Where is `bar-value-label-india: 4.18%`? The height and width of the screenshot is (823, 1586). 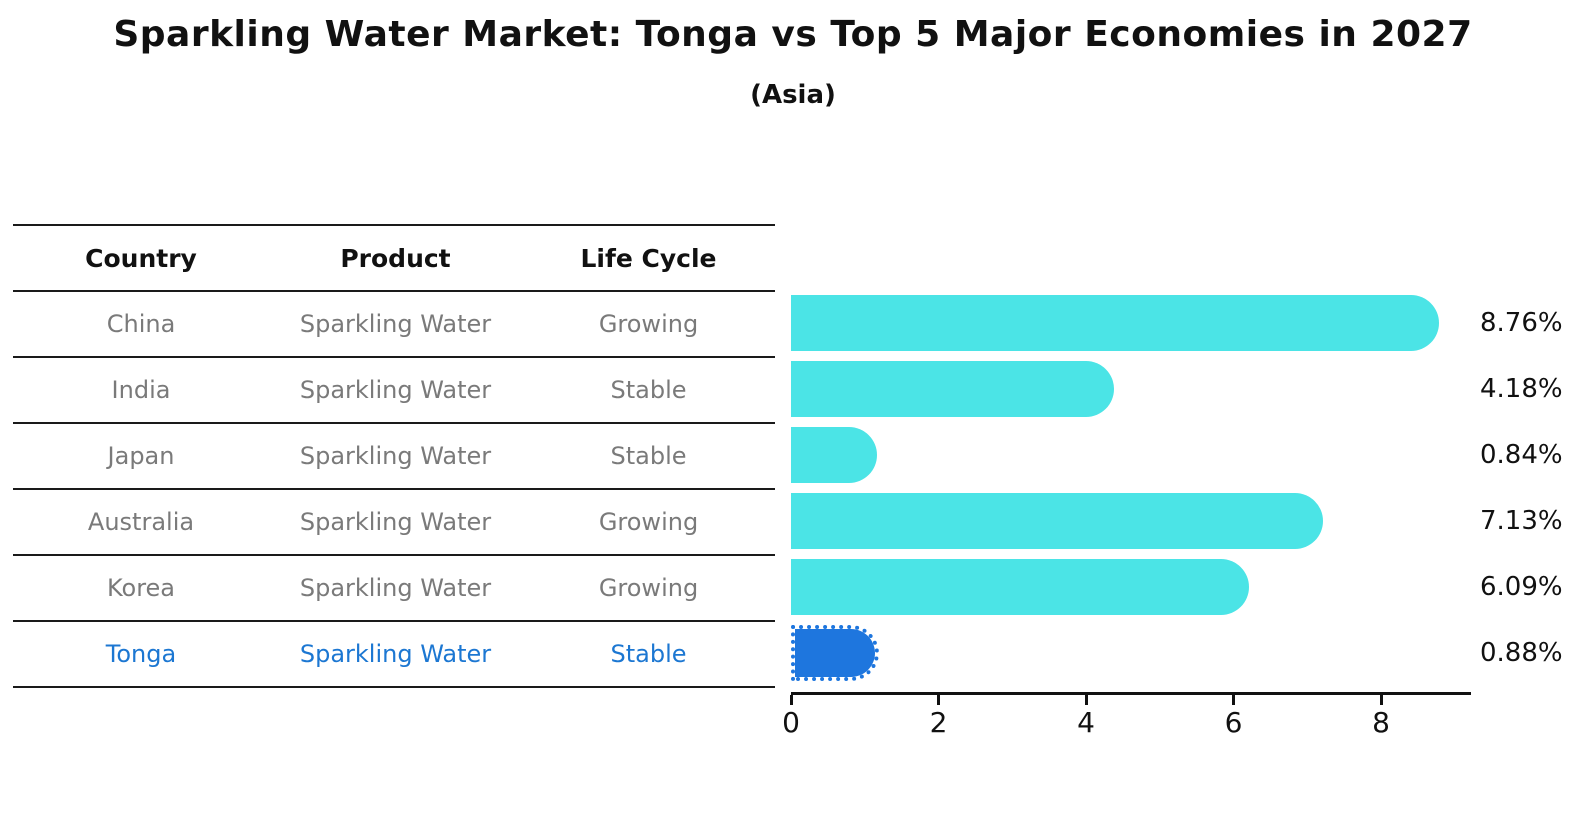 bar-value-label-india: 4.18% is located at coordinates (1521, 389).